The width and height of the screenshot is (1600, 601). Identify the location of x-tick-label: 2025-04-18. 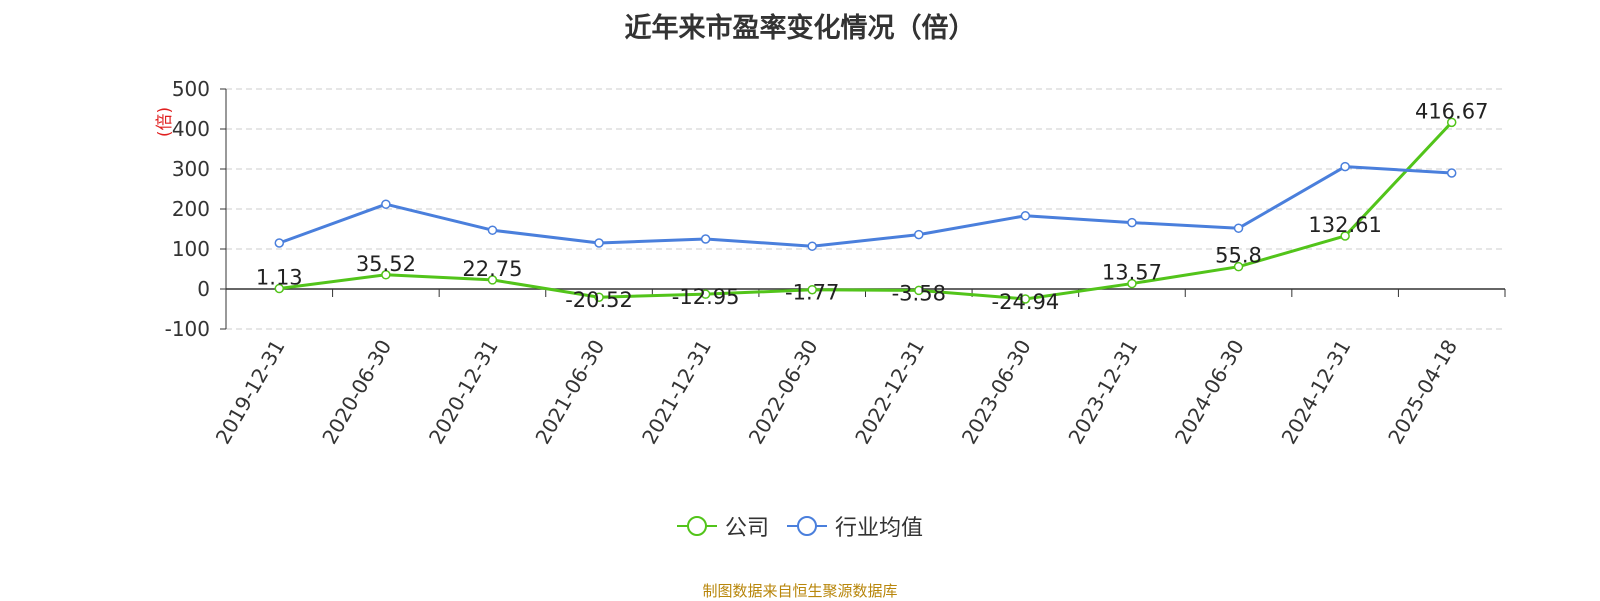
(1422, 392).